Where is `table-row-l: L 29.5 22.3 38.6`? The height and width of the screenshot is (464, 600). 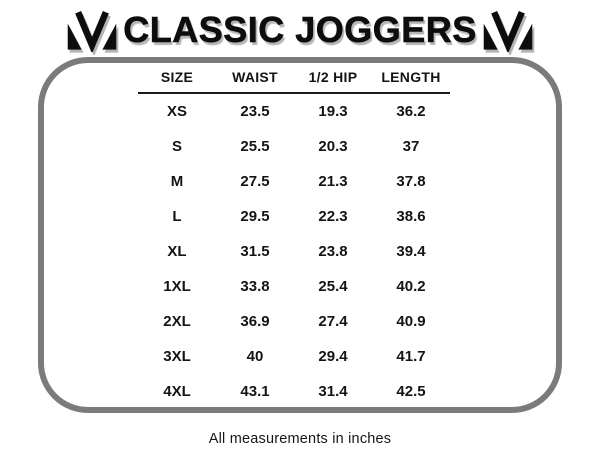
table-row-l: L 29.5 22.3 38.6 is located at coordinates (294, 216).